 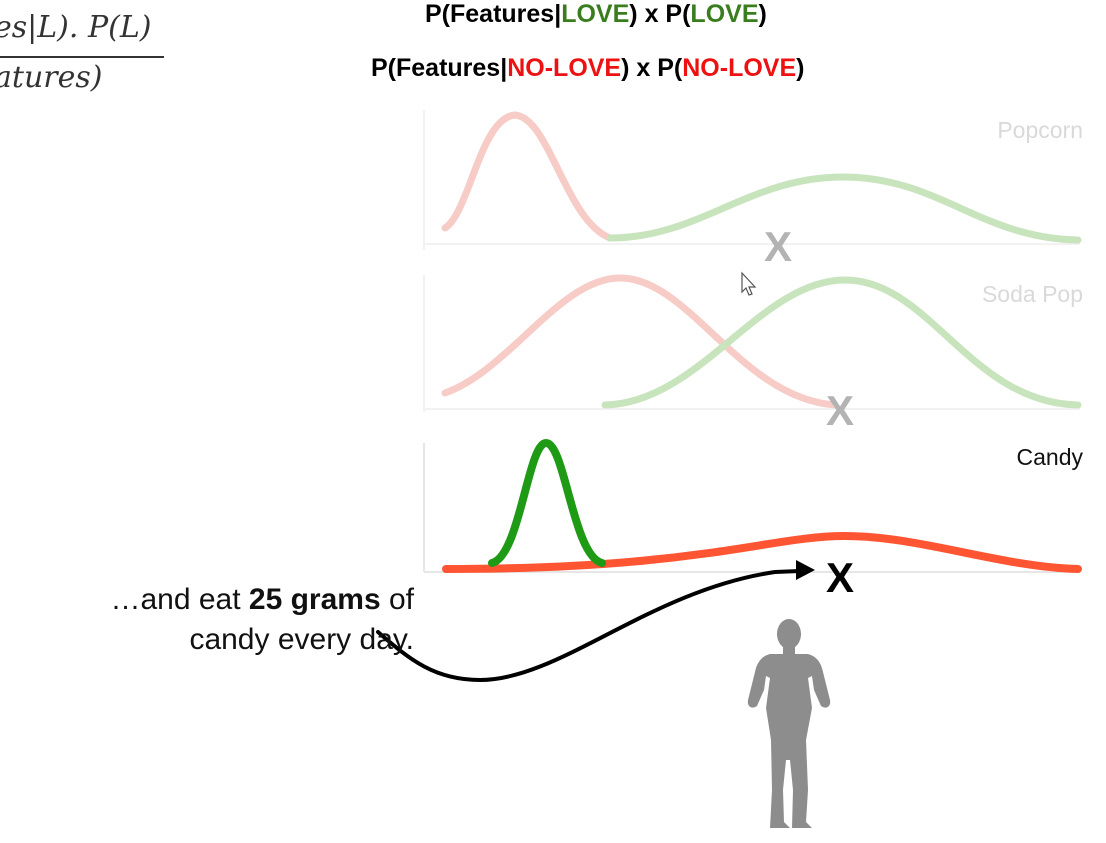 I want to click on nolove-mid: ) x P(, so click(x=652, y=68).